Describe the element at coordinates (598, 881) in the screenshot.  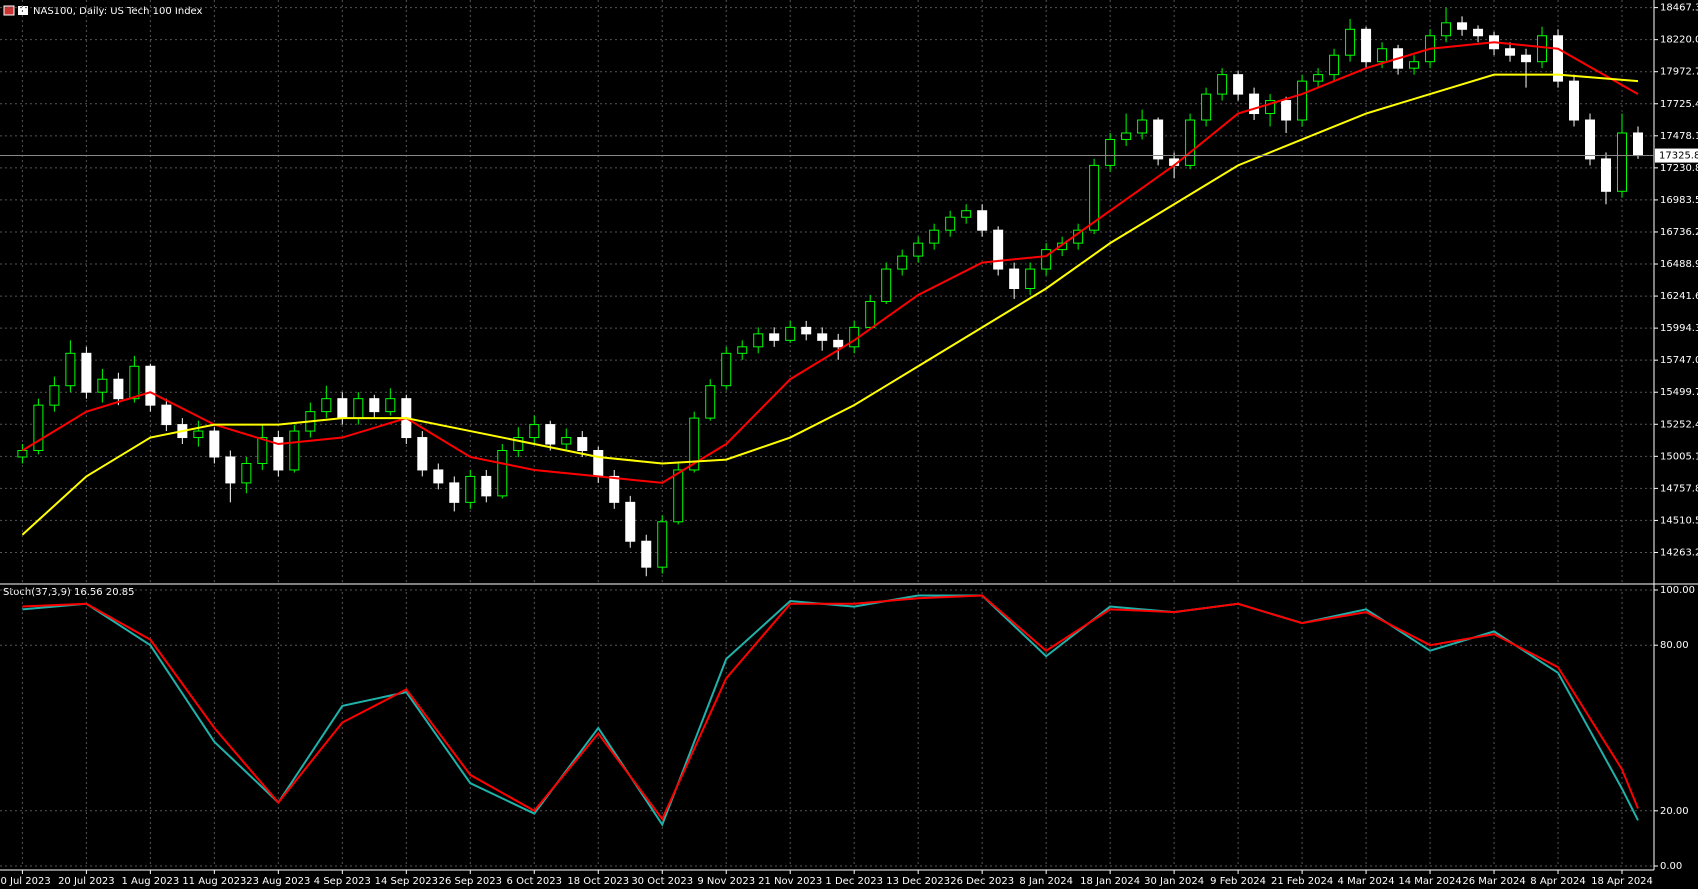
I see `x-tick-label: 18 Oct 2023` at that location.